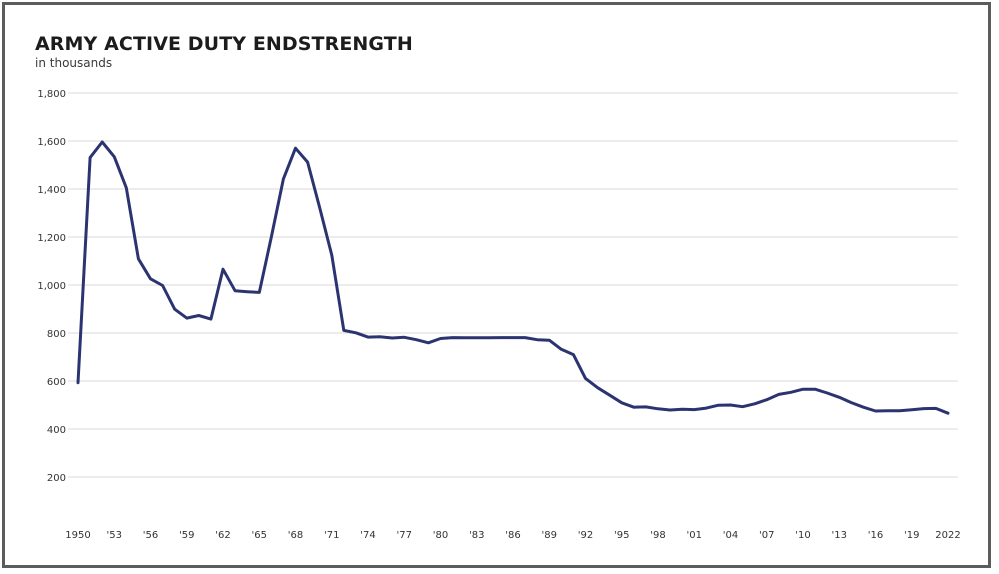  Describe the element at coordinates (74, 63) in the screenshot. I see `chart-subtitle: in thousands` at that location.